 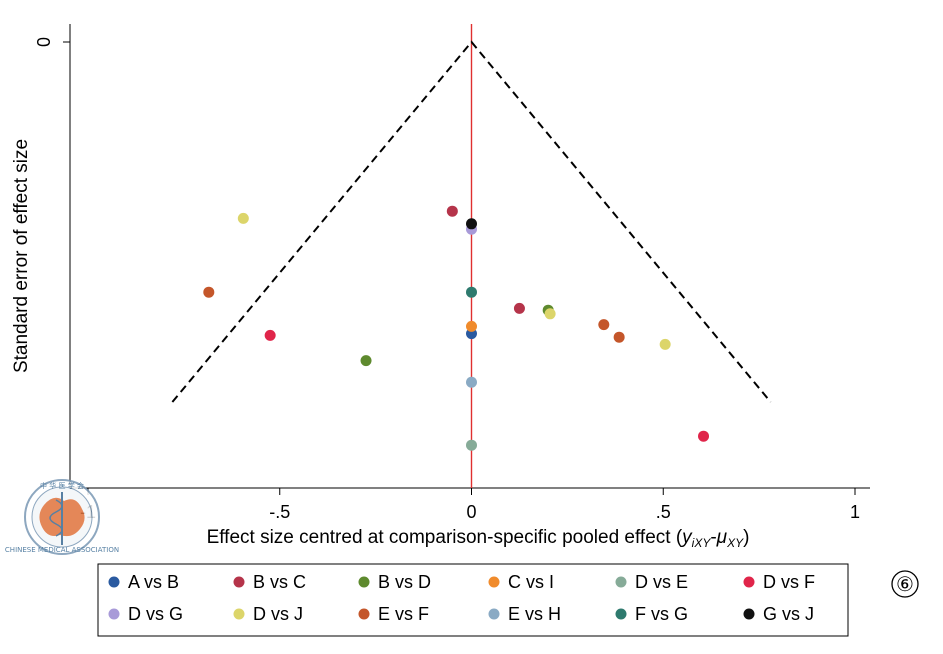 What do you see at coordinates (855, 512) in the screenshot?
I see `x-tick-label: 1` at bounding box center [855, 512].